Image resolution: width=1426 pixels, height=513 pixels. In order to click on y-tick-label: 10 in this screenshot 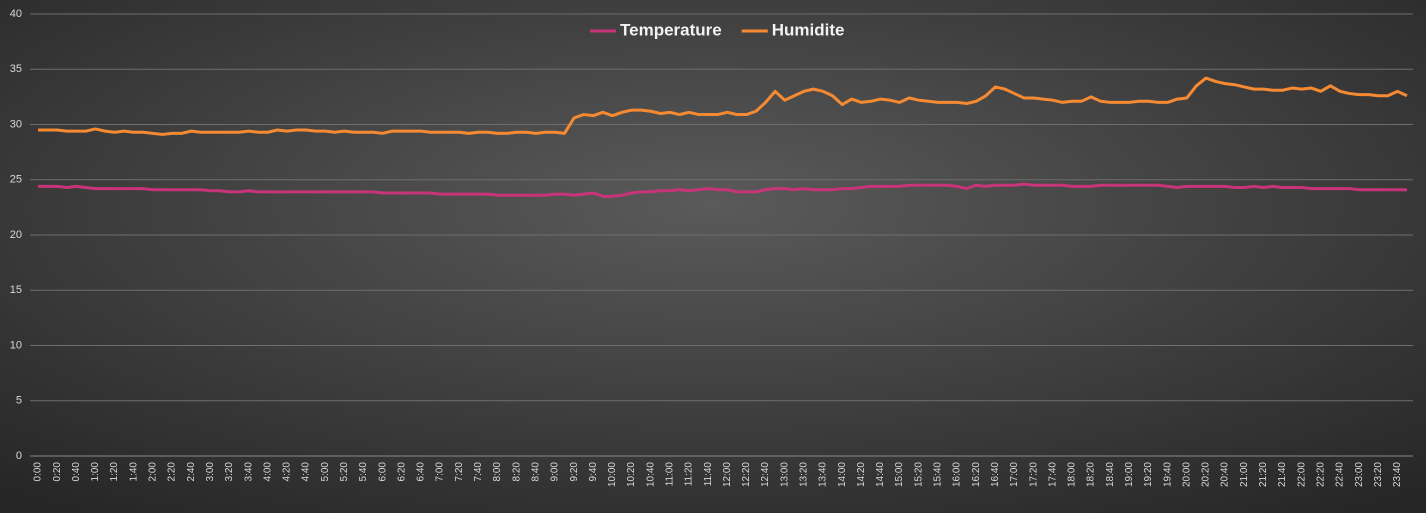, I will do `click(16, 345)`.